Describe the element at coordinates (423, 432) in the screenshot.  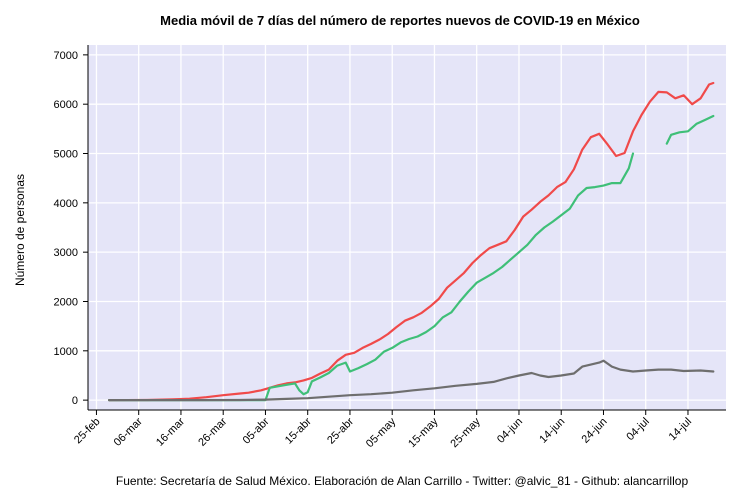
I see `x-tick-label: 15-may` at that location.